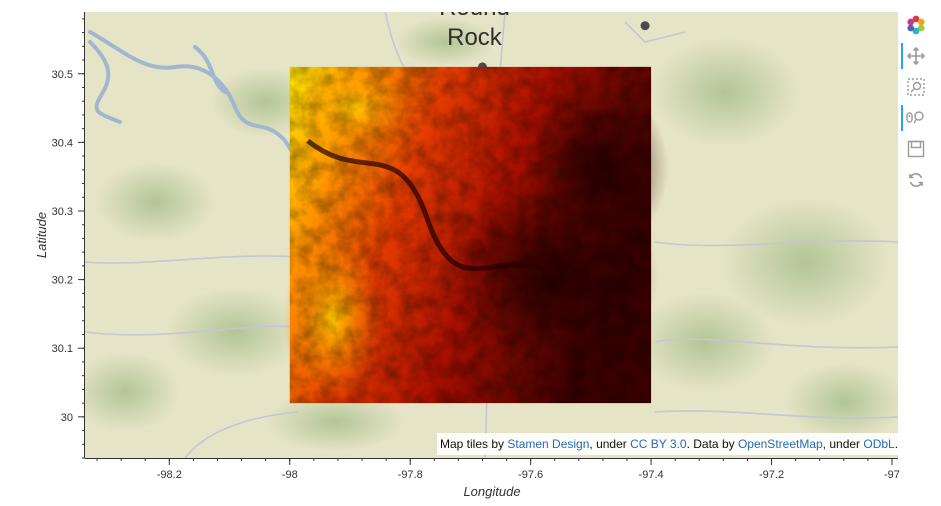 This screenshot has width=941, height=506. I want to click on x-tick-label: -98.2, so click(169, 475).